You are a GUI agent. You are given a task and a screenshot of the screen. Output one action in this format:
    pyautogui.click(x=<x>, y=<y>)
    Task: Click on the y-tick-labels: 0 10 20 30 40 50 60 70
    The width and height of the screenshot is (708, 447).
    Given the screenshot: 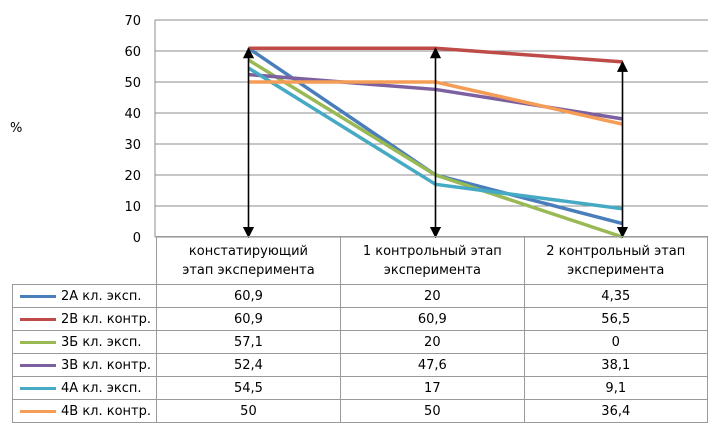 What is the action you would take?
    pyautogui.click(x=132, y=130)
    